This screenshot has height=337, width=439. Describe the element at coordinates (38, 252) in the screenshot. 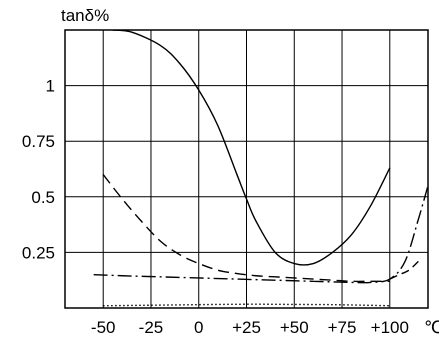

I see `y-tick-label: 0.25` at that location.